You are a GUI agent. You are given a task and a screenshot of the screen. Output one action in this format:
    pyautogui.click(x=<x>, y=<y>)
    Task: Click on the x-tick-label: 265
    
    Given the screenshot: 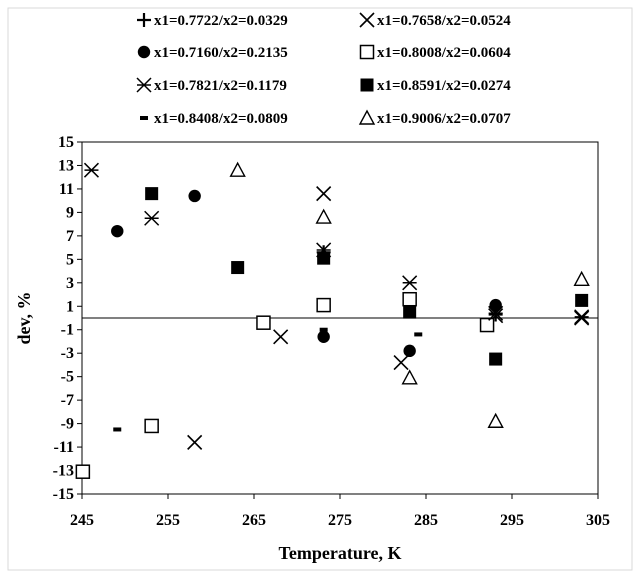 What is the action you would take?
    pyautogui.click(x=254, y=520)
    